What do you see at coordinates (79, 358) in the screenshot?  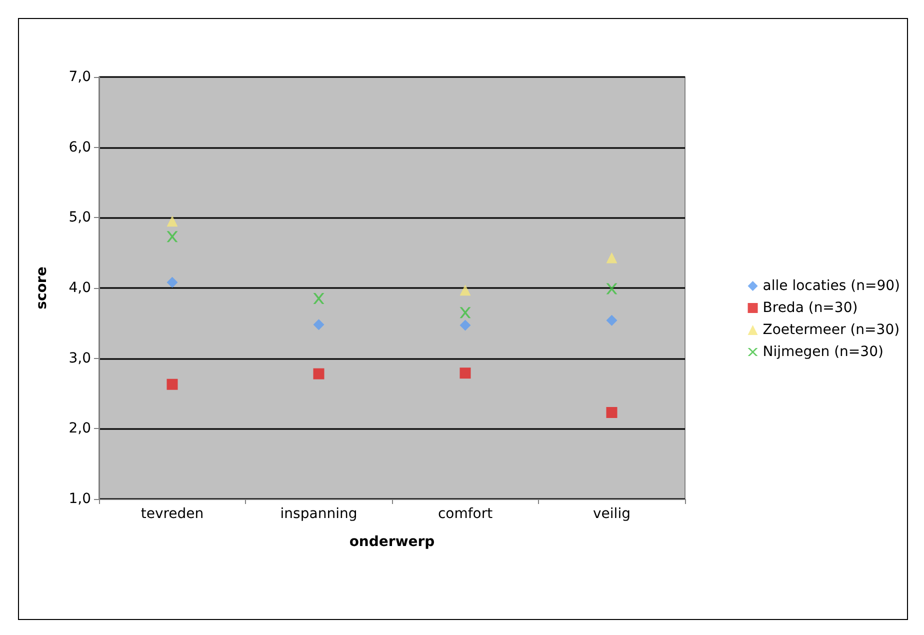 I see `y-tick-label: 3,0` at bounding box center [79, 358].